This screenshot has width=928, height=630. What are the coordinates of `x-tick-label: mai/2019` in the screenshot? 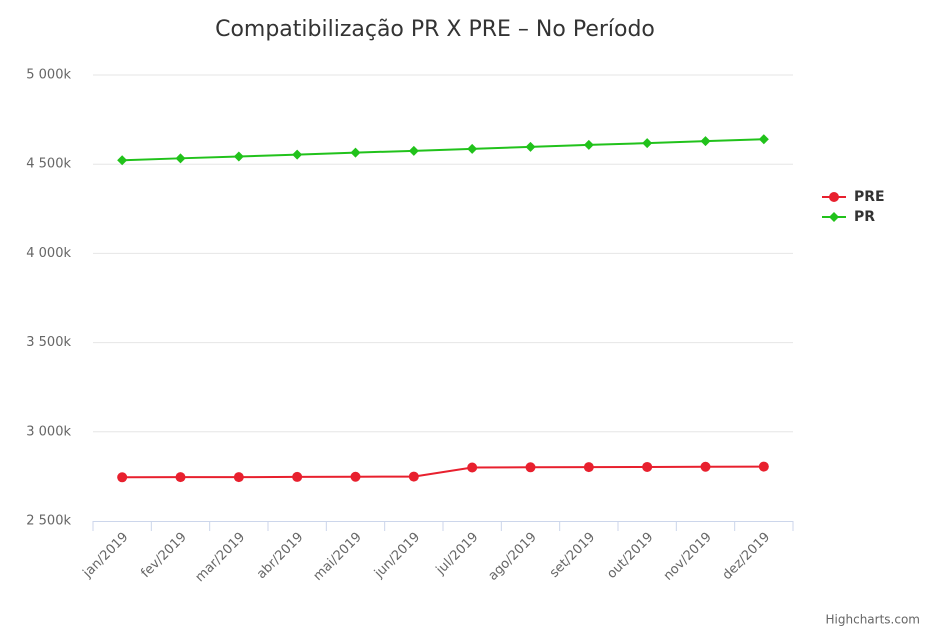 It's located at (338, 557).